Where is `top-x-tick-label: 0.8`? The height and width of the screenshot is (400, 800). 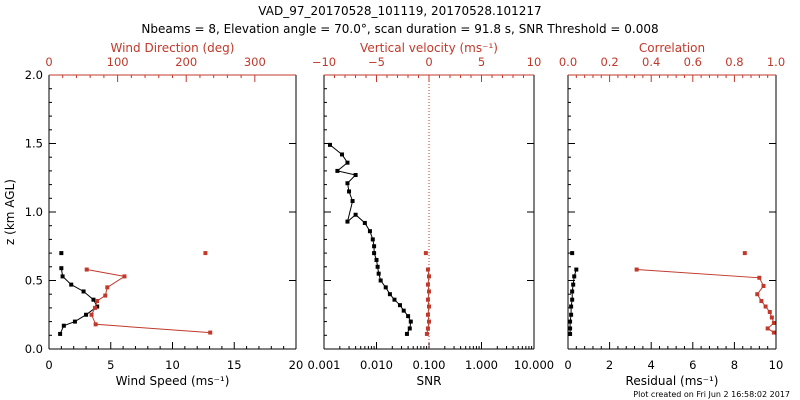 top-x-tick-label: 0.8 is located at coordinates (734, 62).